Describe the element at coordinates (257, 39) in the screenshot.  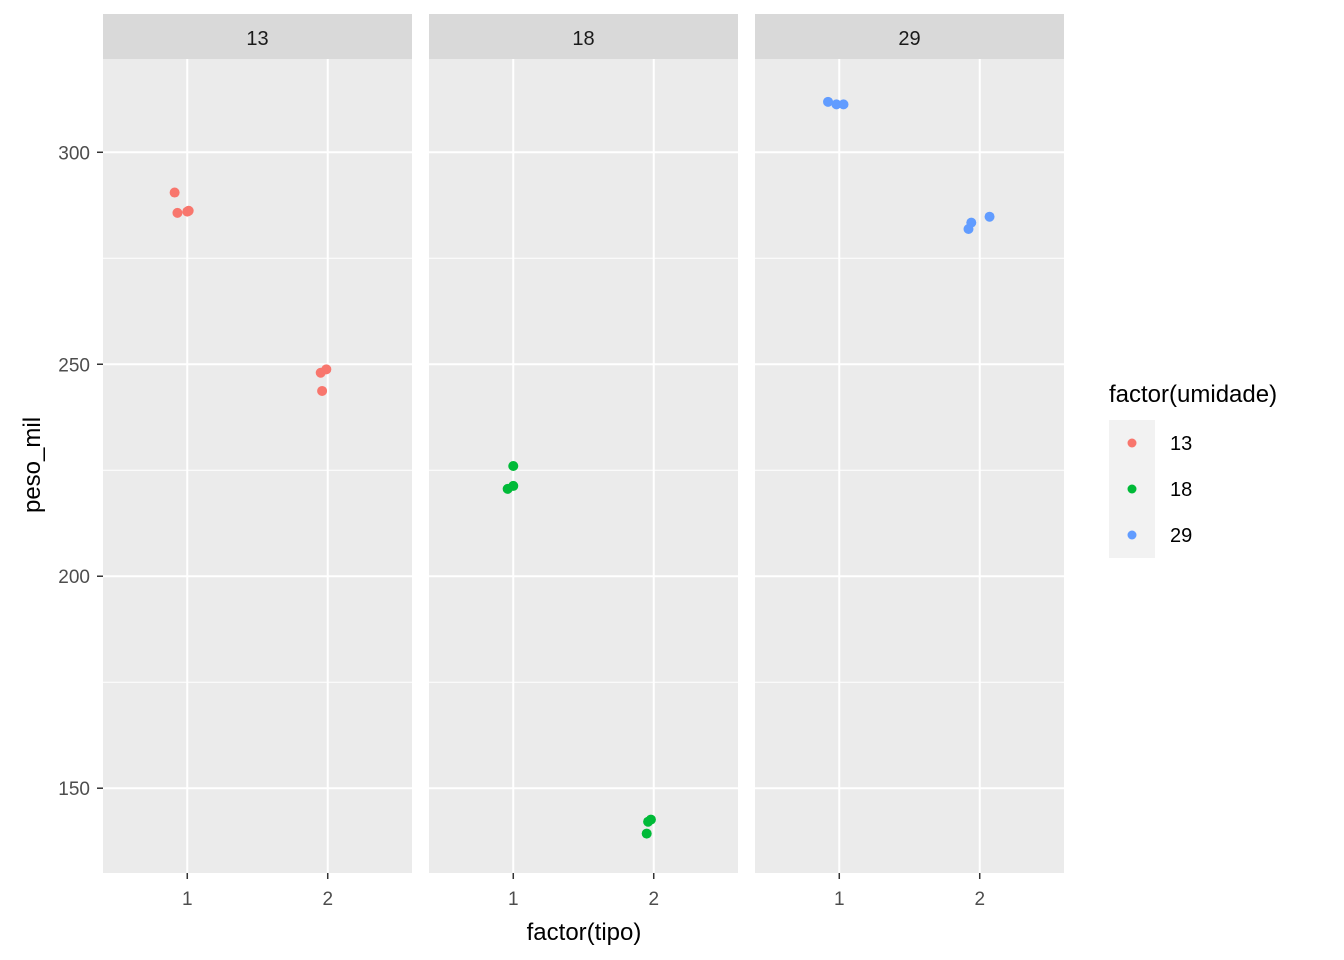
I see `facet-strip-label: 13` at that location.